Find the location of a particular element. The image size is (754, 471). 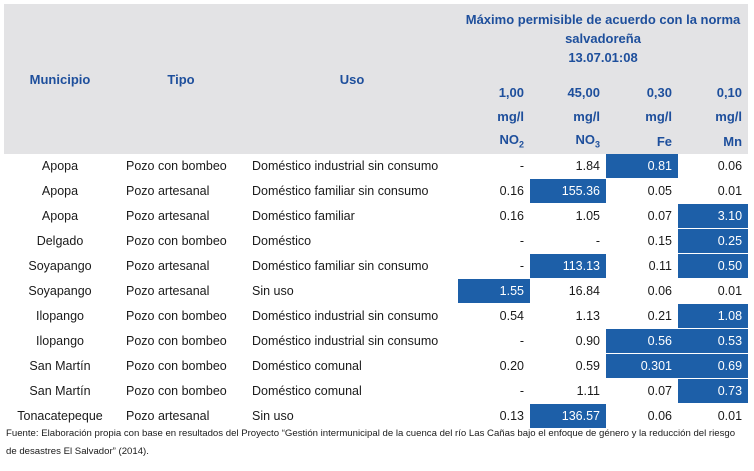

unit-fe: mg/l is located at coordinates (642, 116).